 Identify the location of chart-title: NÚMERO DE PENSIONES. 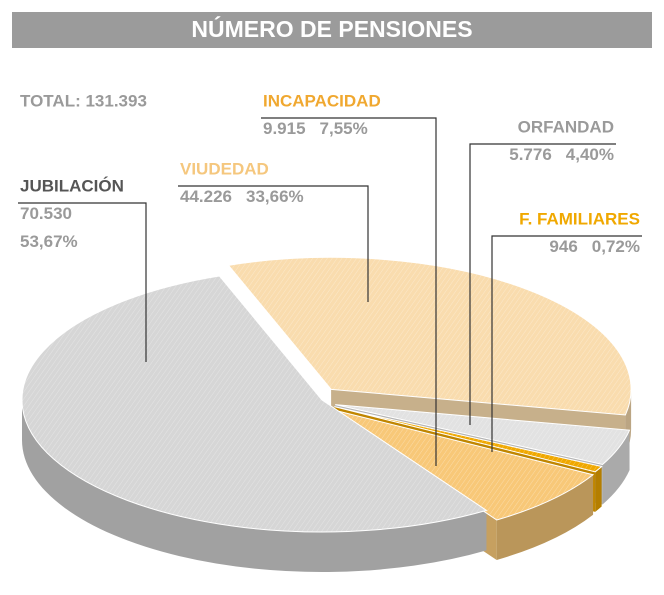
(331, 28).